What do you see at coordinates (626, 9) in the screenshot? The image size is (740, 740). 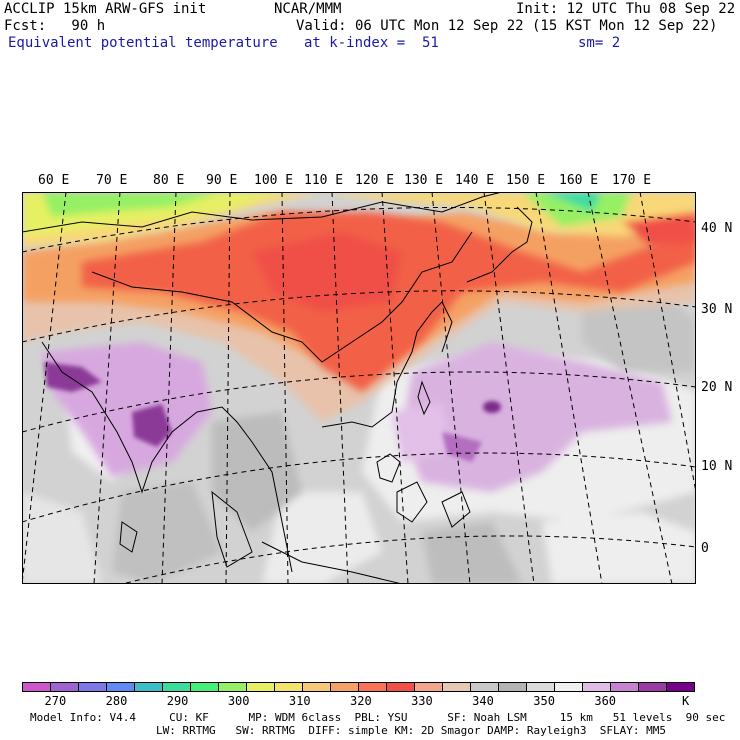 I see `init-time: Init: 12 UTC Thu 08 Sep 22` at bounding box center [626, 9].